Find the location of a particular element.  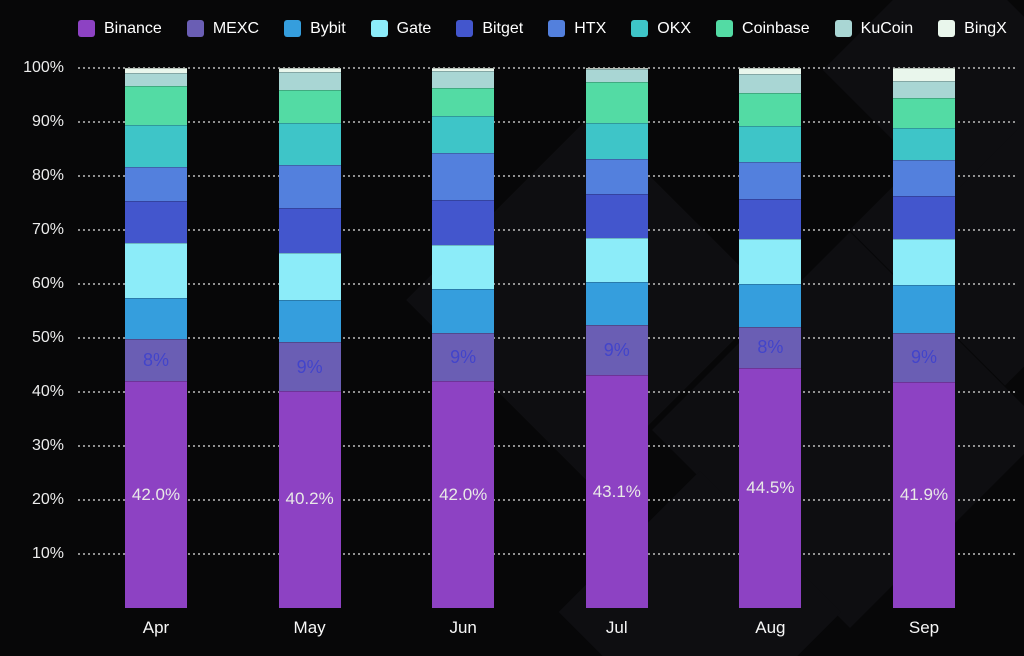

bar-jun: 42.0% 9% is located at coordinates (463, 338).